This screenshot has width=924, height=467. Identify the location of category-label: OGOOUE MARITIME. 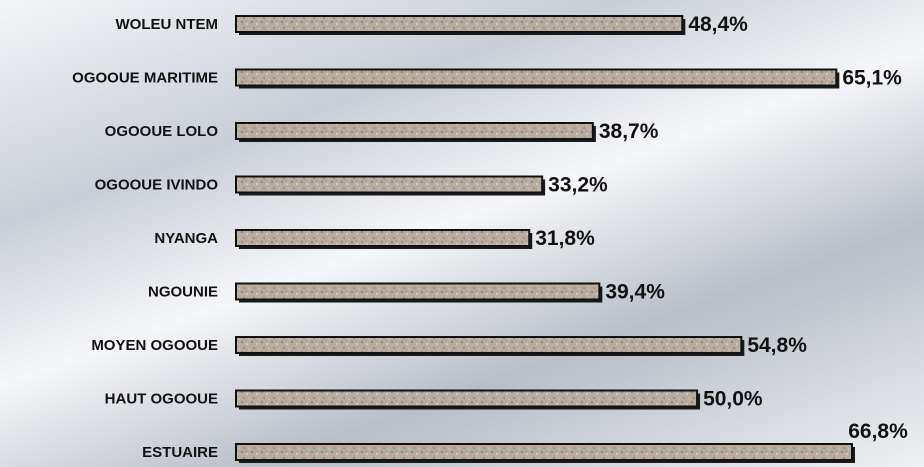
(145, 78).